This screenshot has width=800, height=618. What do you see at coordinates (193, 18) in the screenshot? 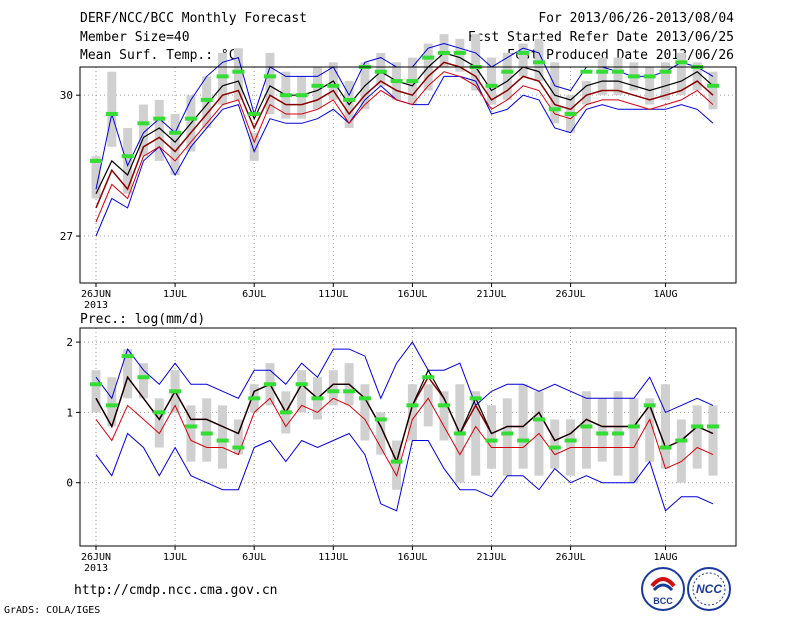
I see `chart-title: DERF/NCC/BCC Monthly Forecast` at bounding box center [193, 18].